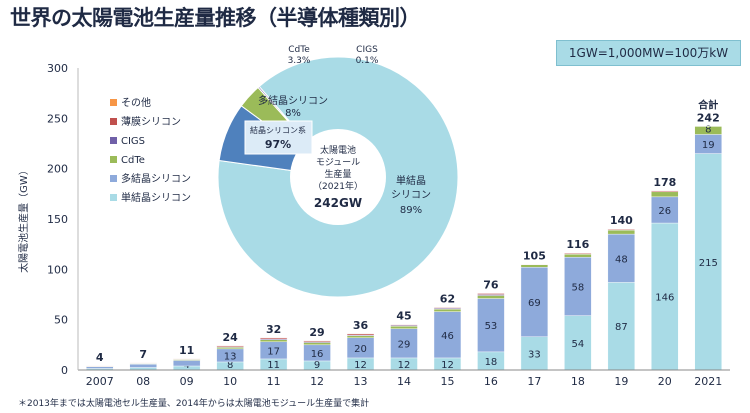 The height and width of the screenshot is (413, 750). What do you see at coordinates (338, 163) in the screenshot?
I see `pie-center-text: モジュール` at bounding box center [338, 163].